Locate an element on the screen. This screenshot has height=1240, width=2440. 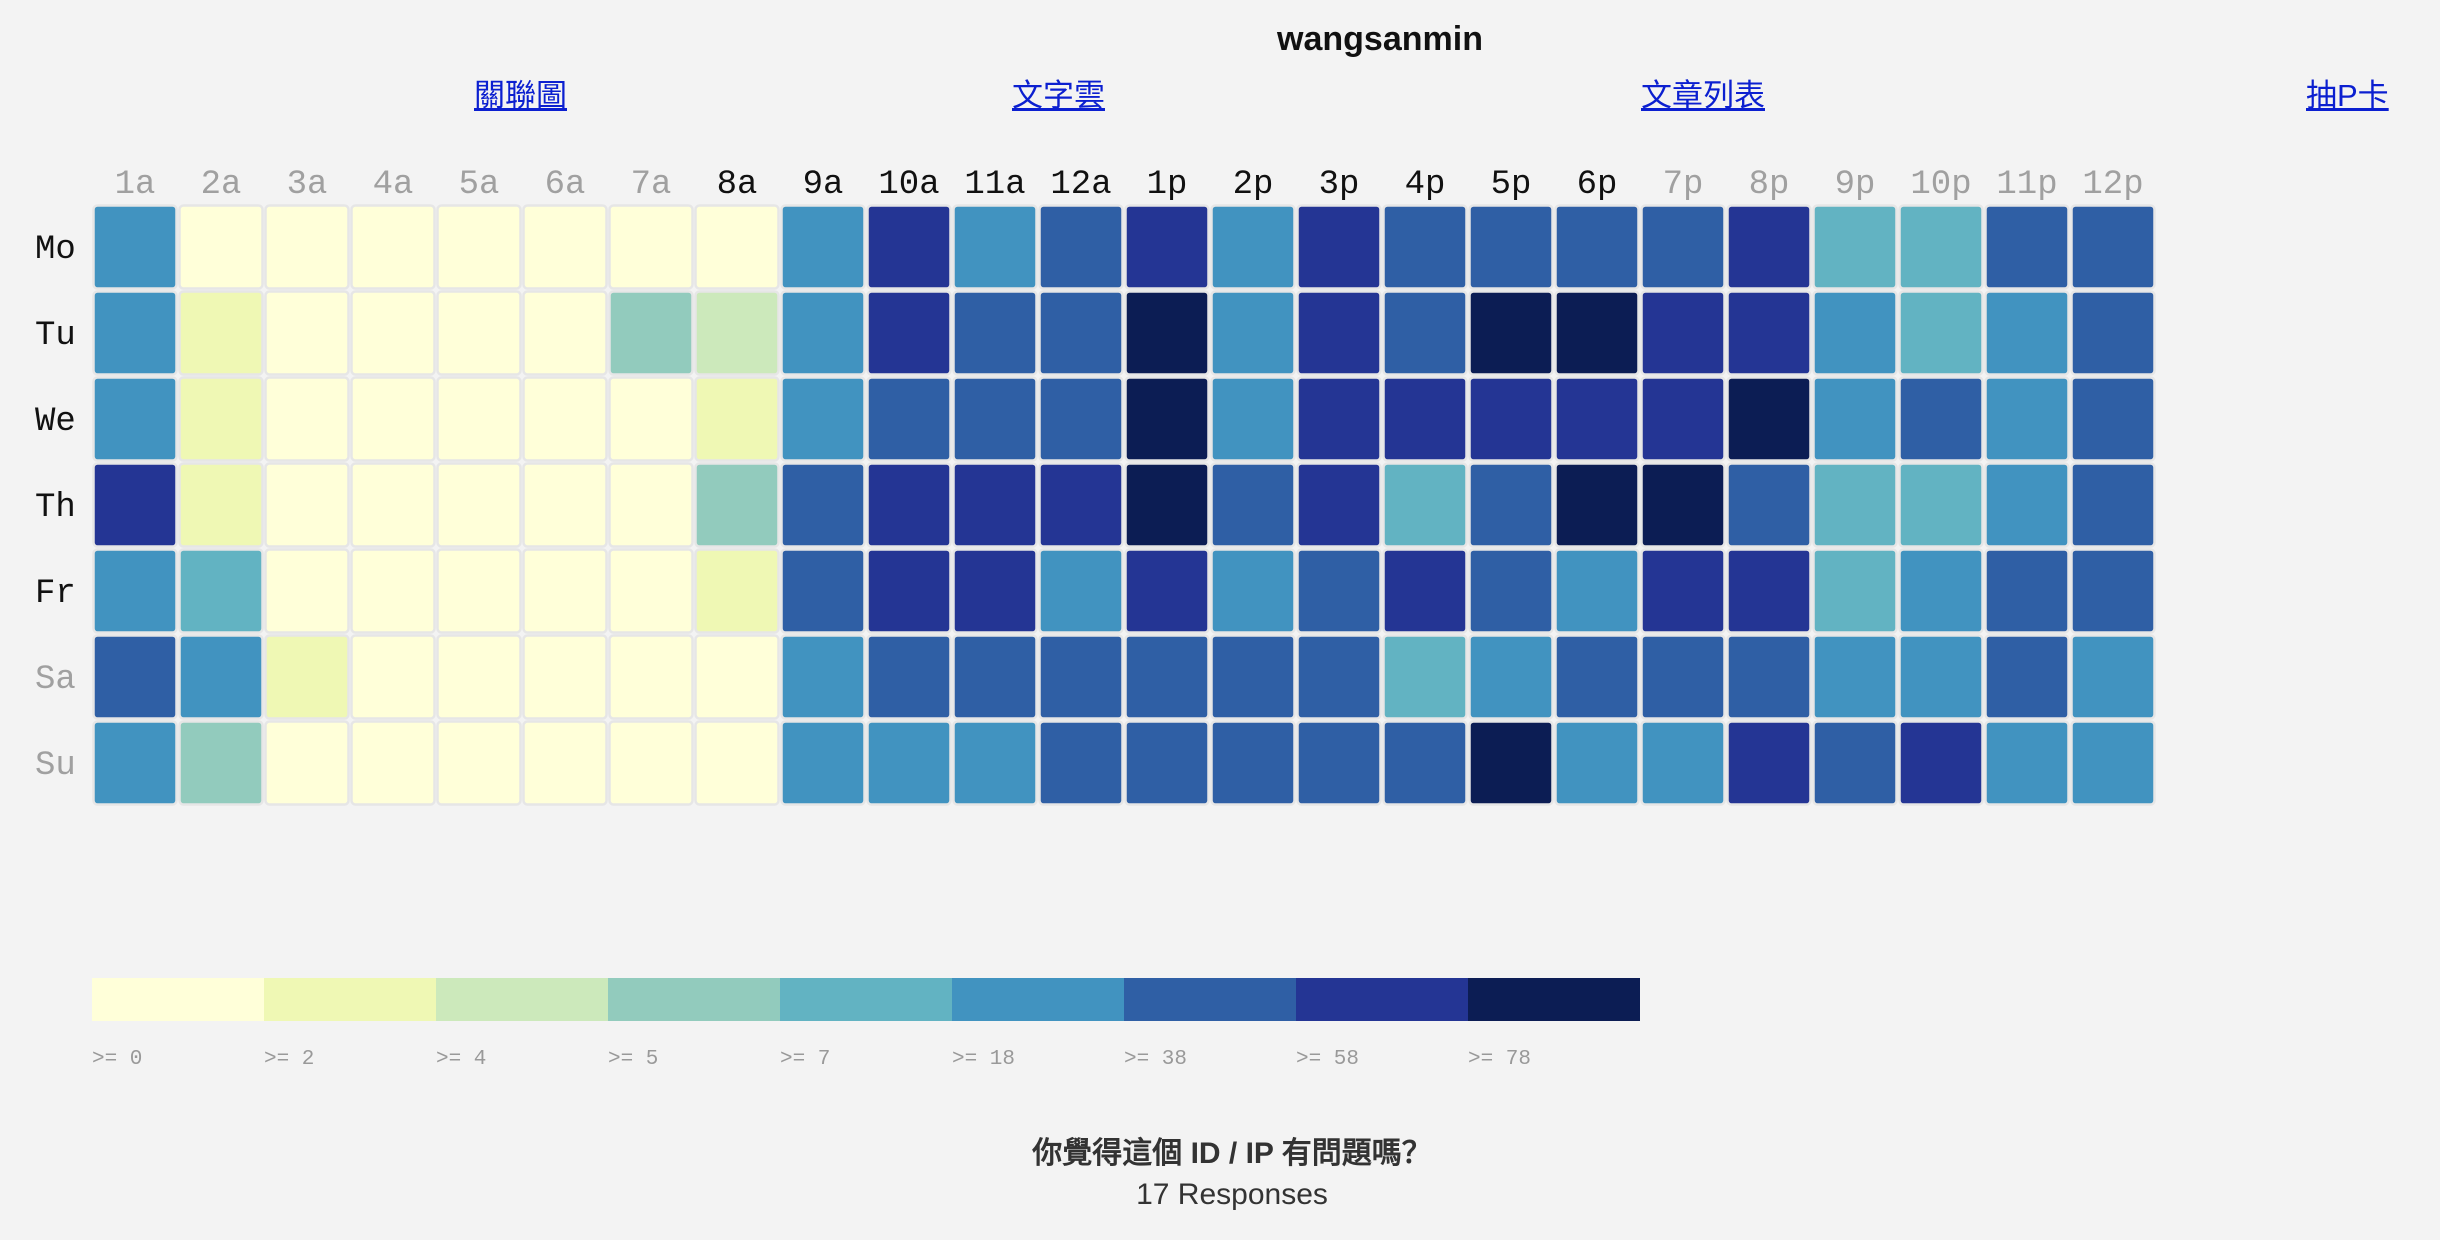
nav-link-article-list: 文章列表 is located at coordinates (1703, 95).